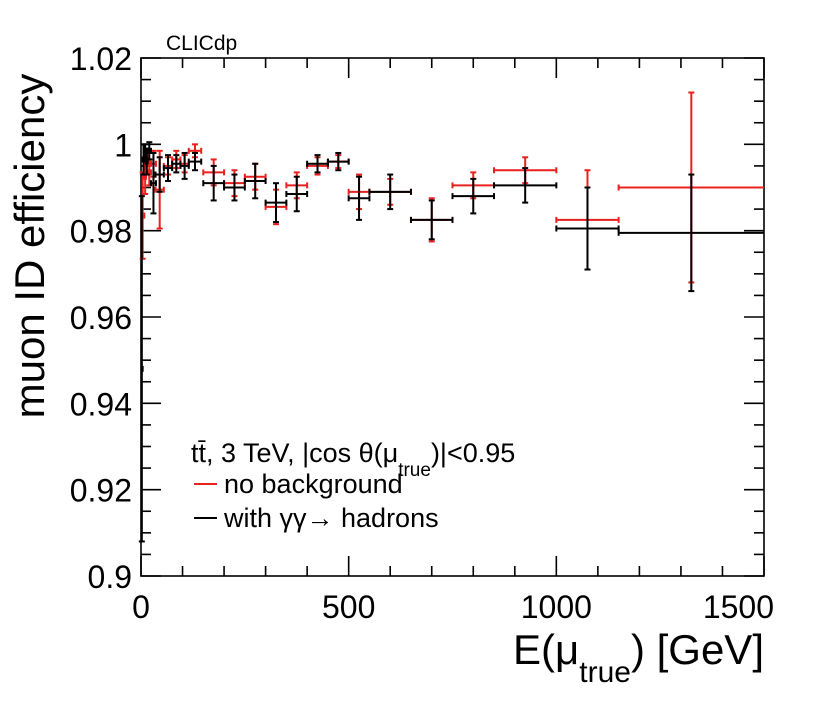 The width and height of the screenshot is (830, 703). What do you see at coordinates (453, 607) in the screenshot?
I see `x-axis-tick-labels: 0 500 1000 1500` at bounding box center [453, 607].